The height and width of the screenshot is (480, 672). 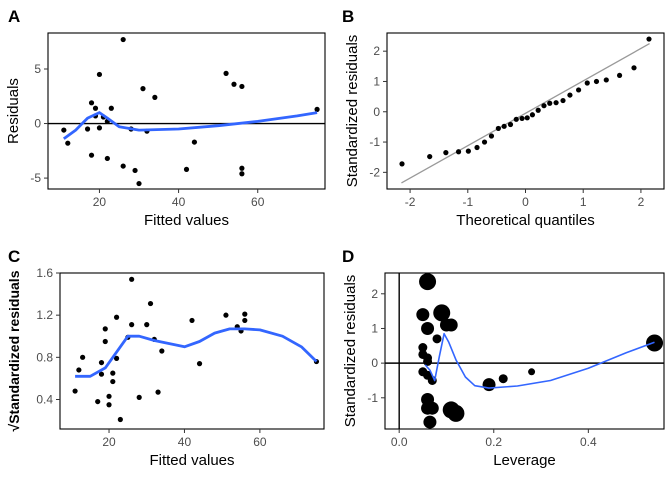 What do you see at coordinates (14, 256) in the screenshot?
I see `panel-letter: C` at bounding box center [14, 256].